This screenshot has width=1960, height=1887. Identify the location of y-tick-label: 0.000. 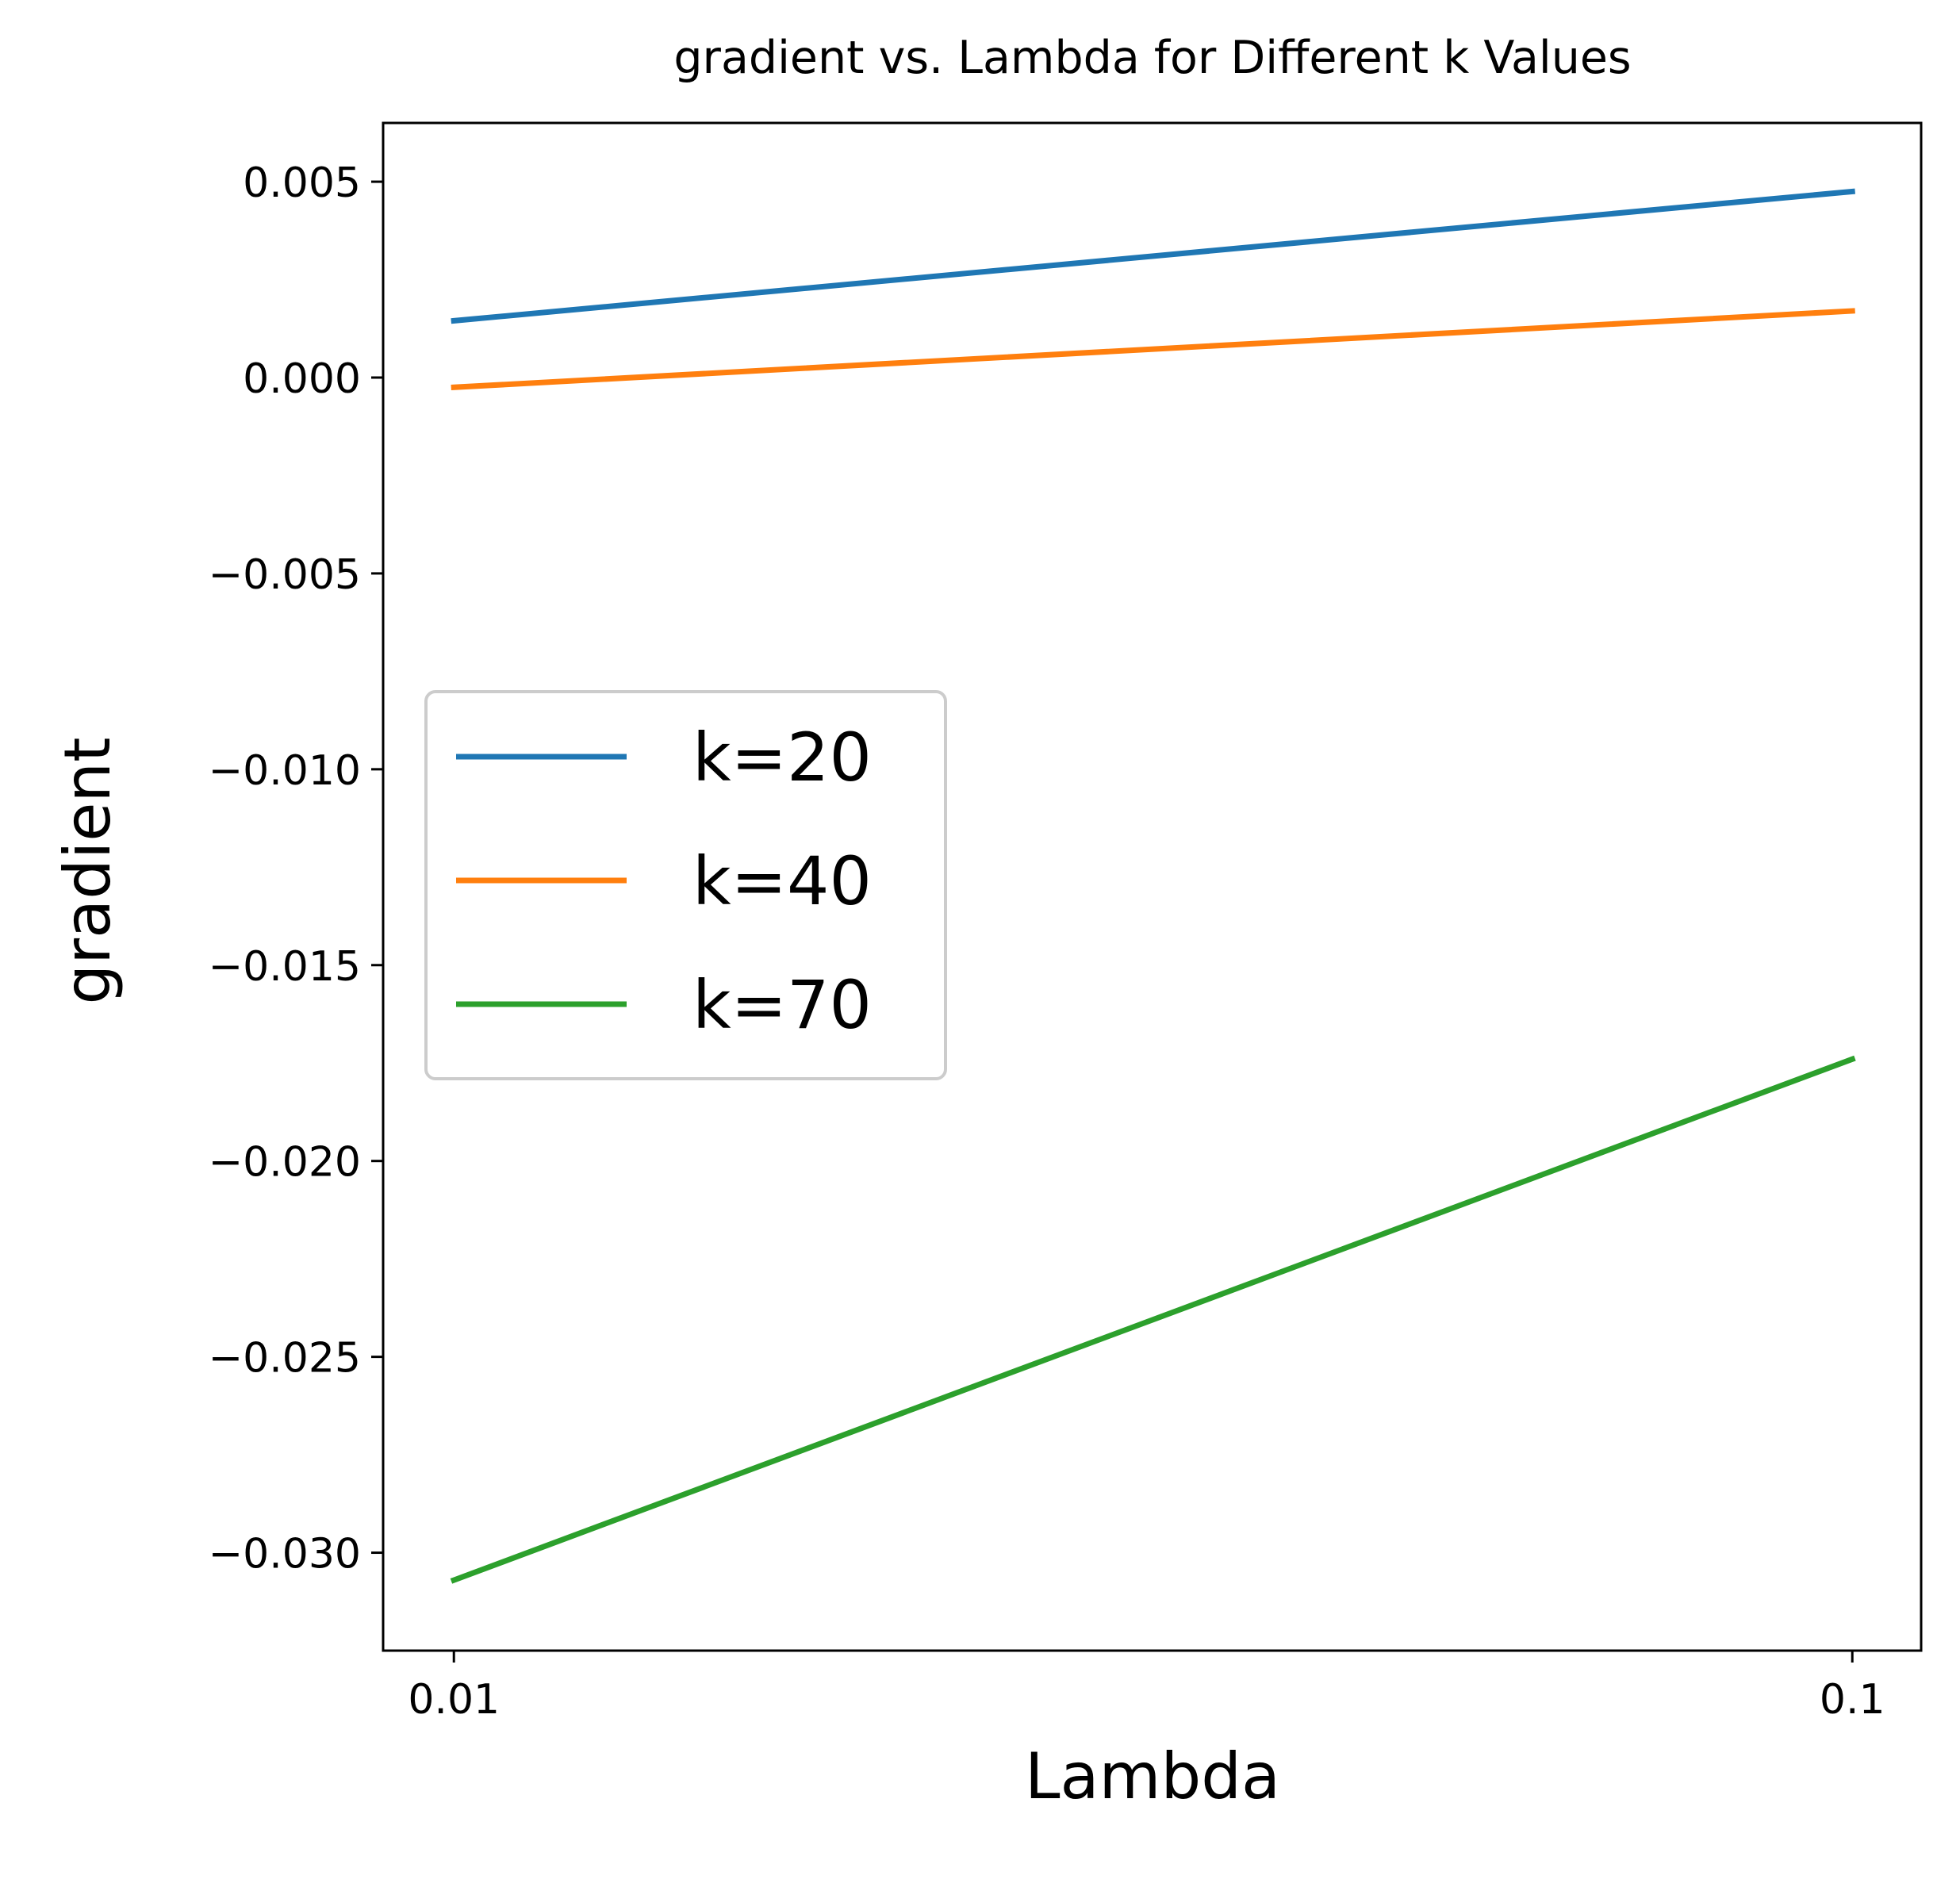
(302, 379).